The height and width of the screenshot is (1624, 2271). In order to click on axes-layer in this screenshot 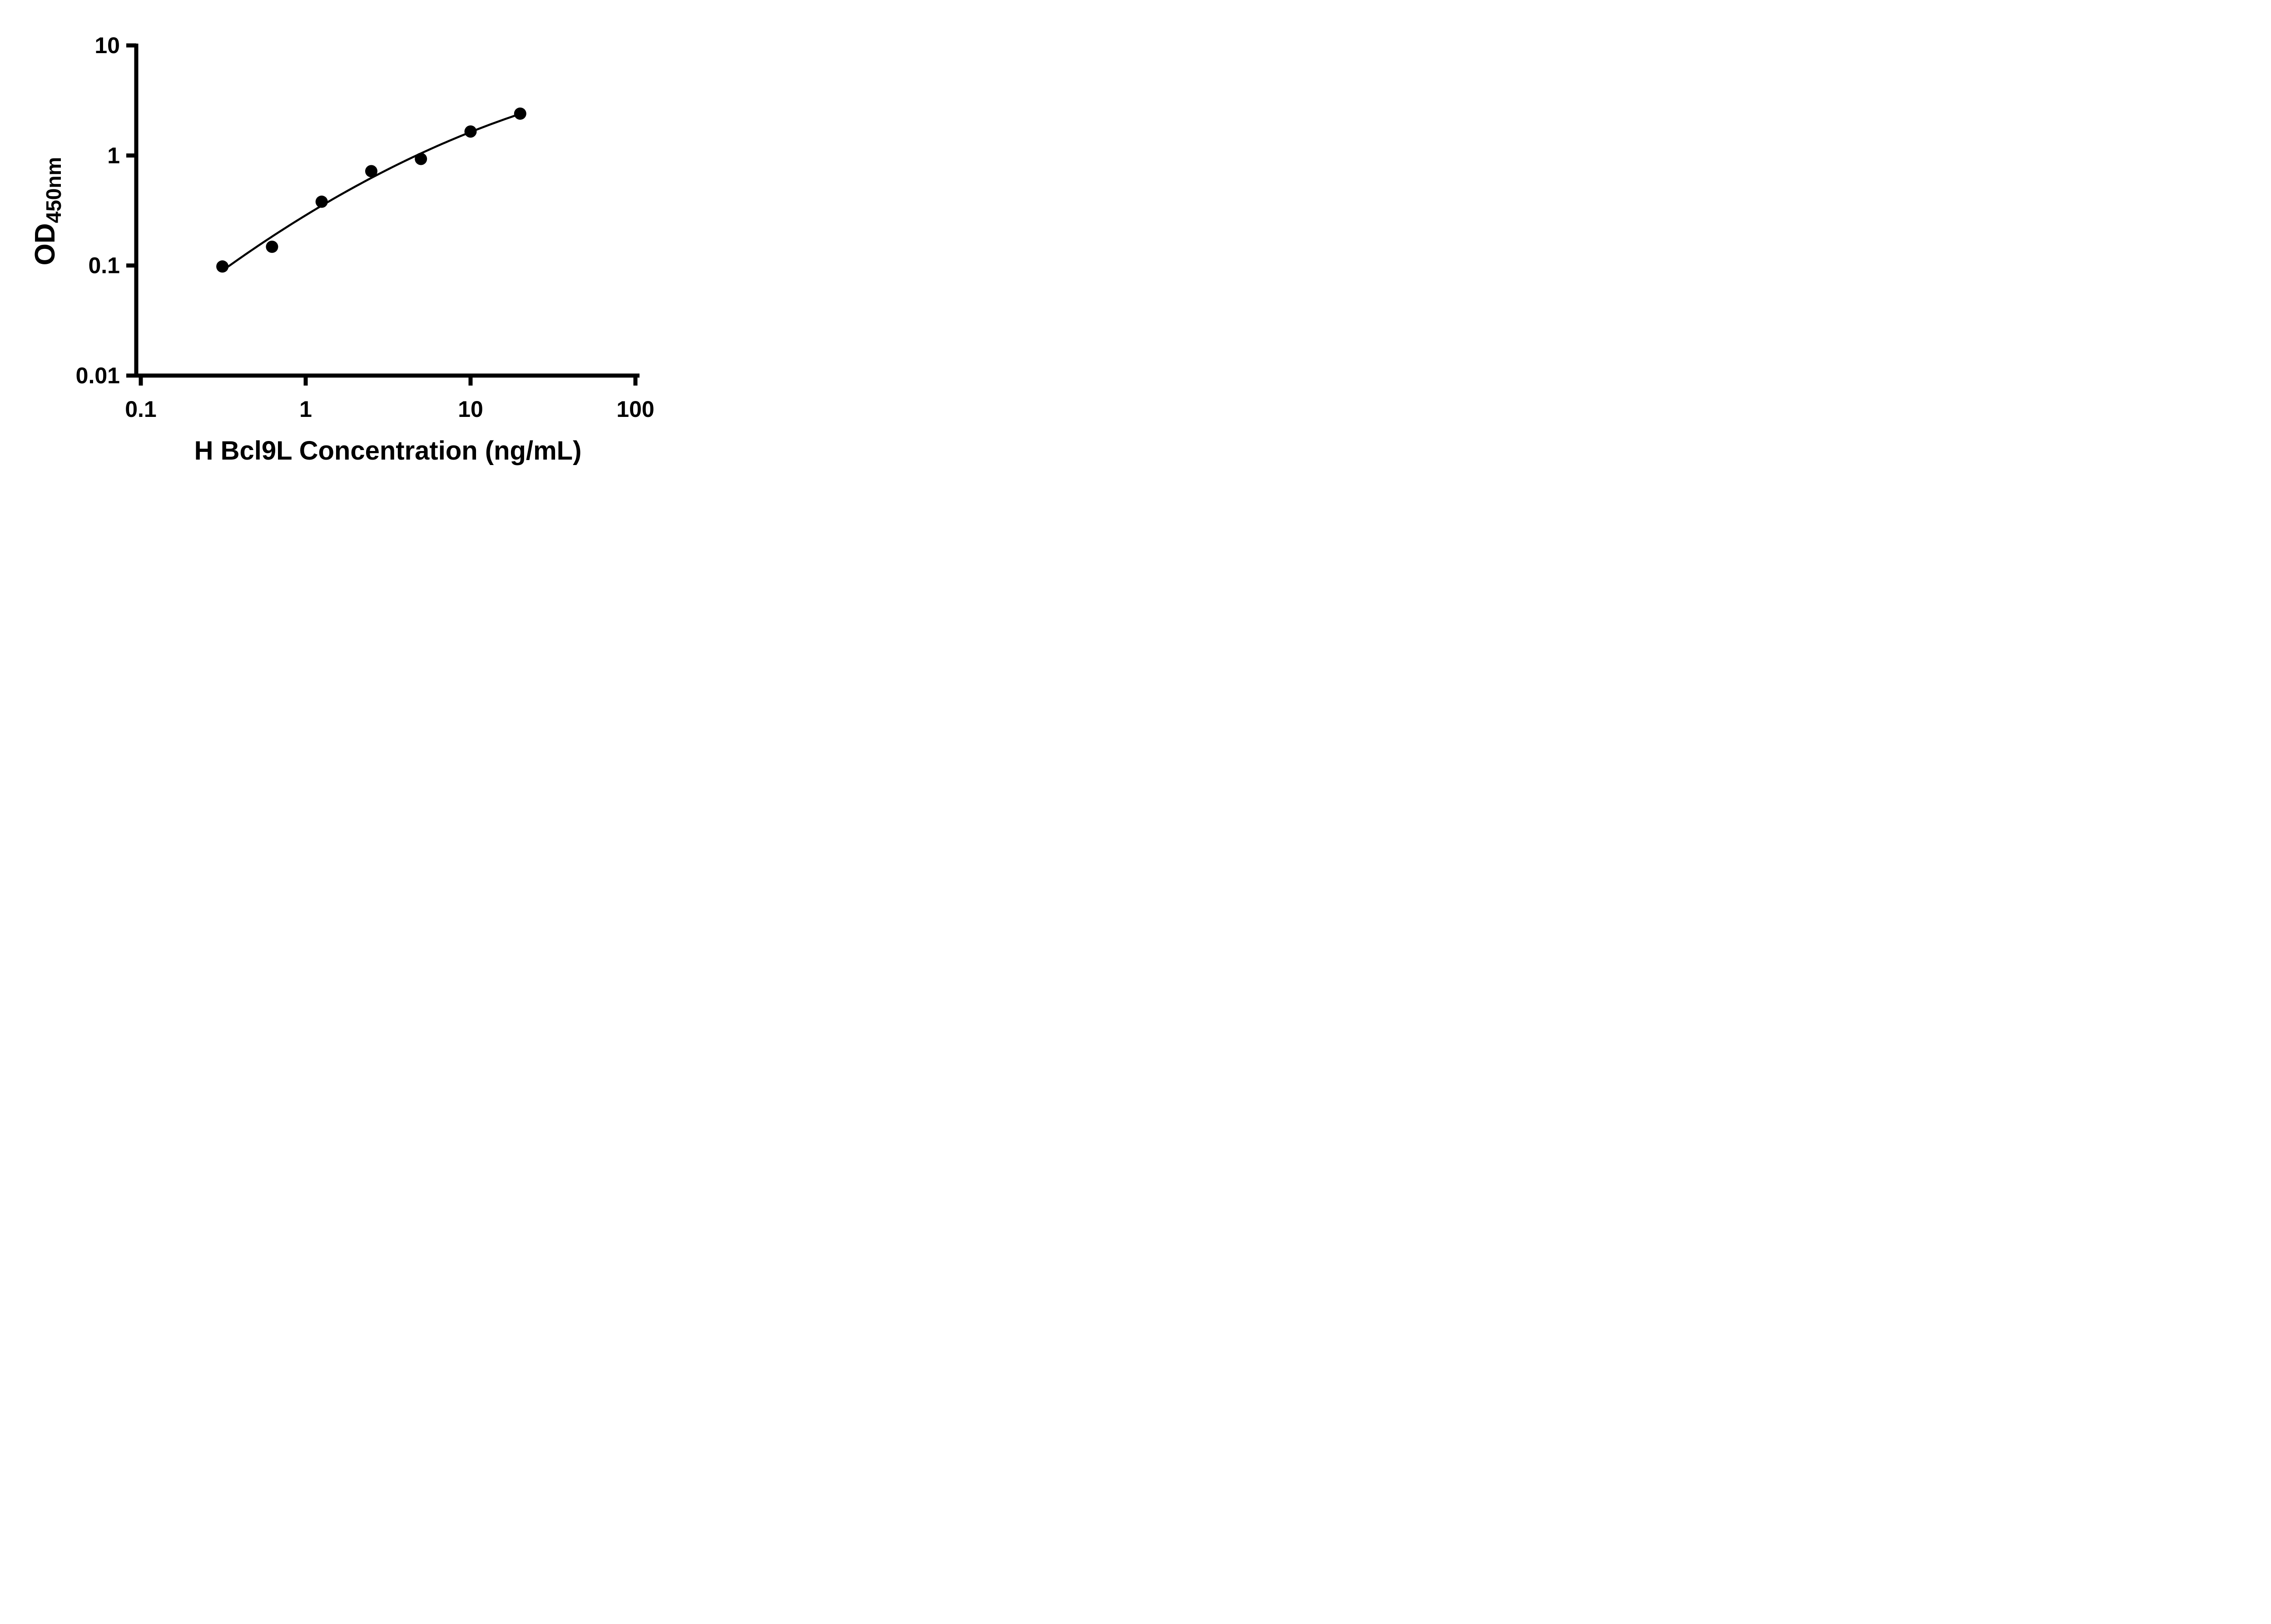, I will do `click(383, 214)`.